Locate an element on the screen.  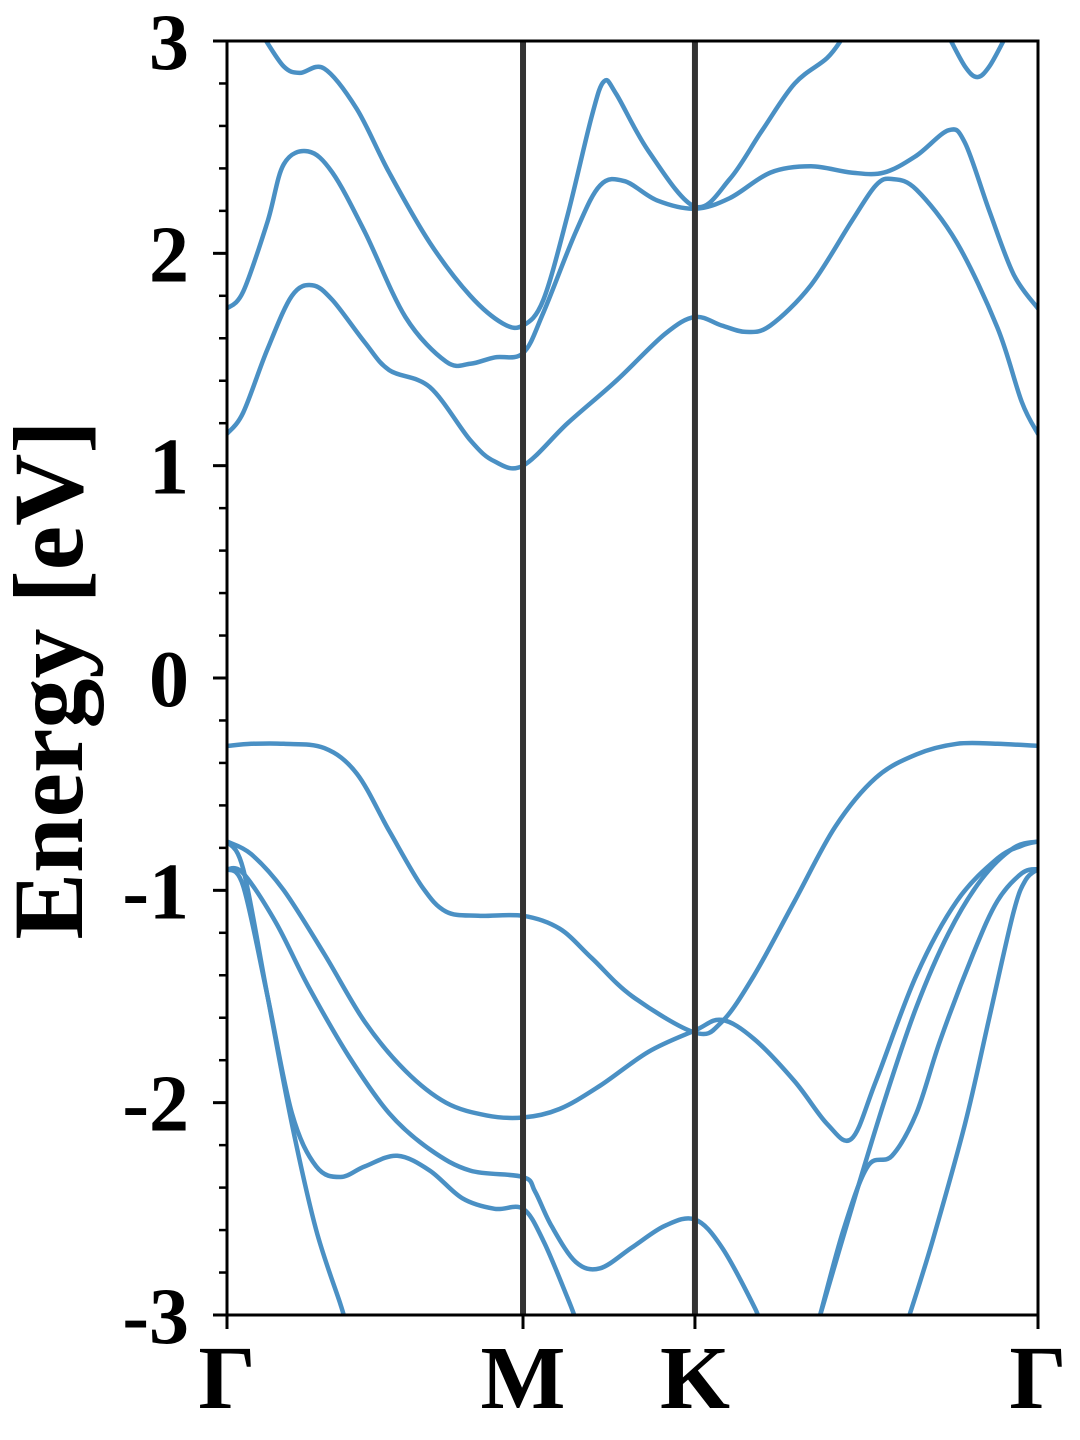
y-tick-label: 3 is located at coordinates (169, 43).